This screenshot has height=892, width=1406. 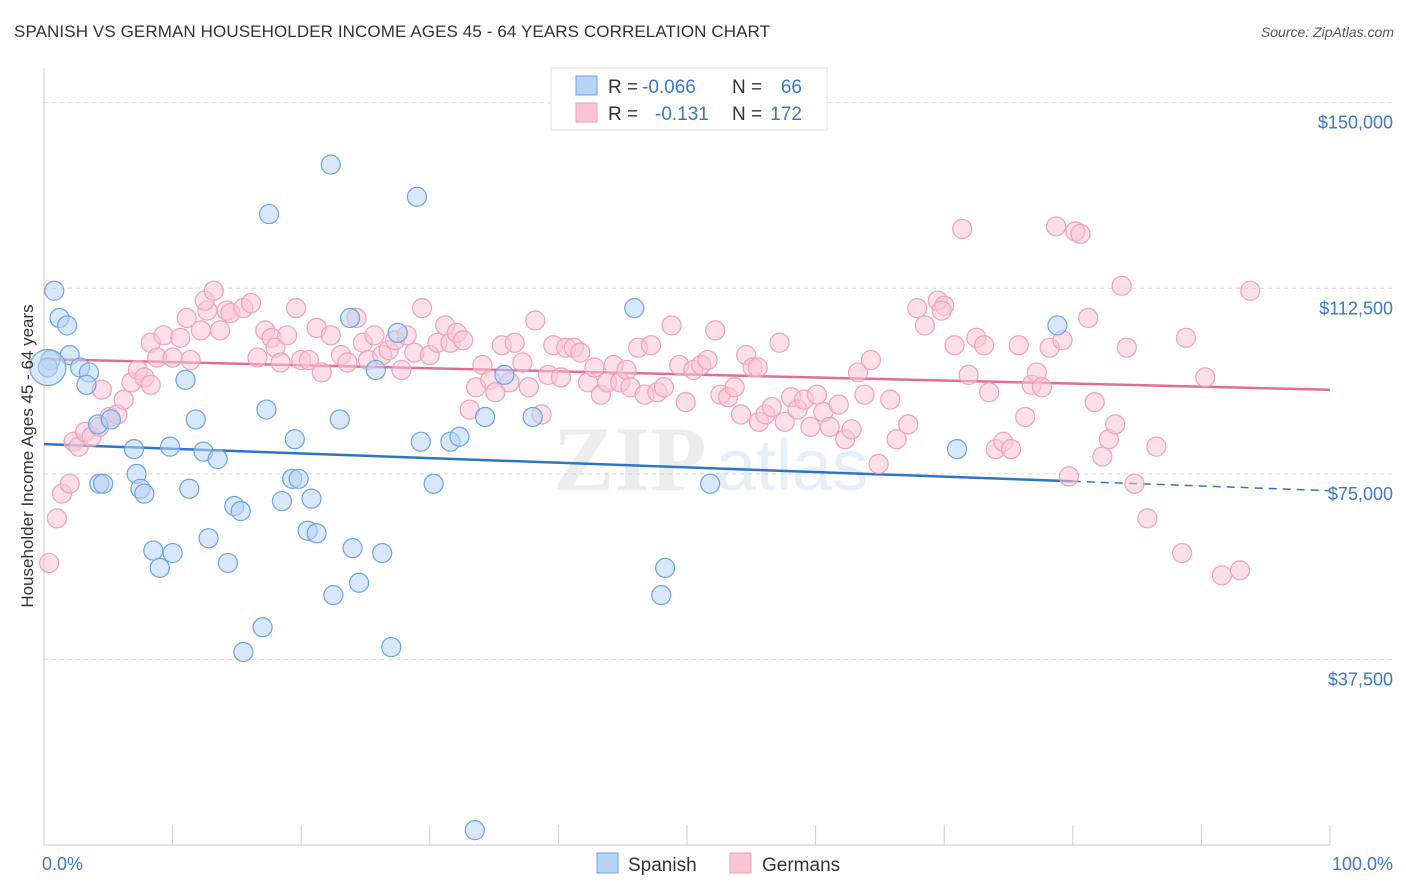 What do you see at coordinates (669, 87) in the screenshot?
I see `stats-r-value-spanish: -0.066` at bounding box center [669, 87].